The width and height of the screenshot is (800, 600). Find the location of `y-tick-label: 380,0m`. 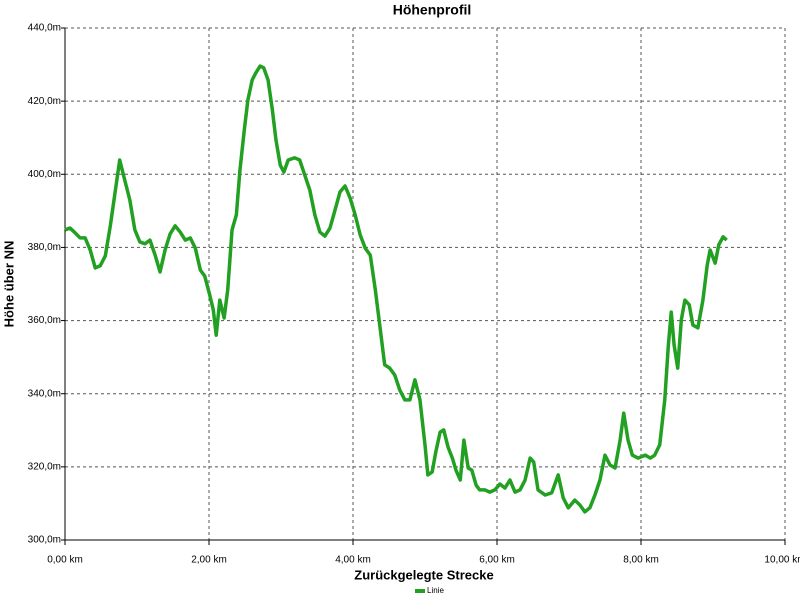

y-tick-label: 380,0m is located at coordinates (44, 247).